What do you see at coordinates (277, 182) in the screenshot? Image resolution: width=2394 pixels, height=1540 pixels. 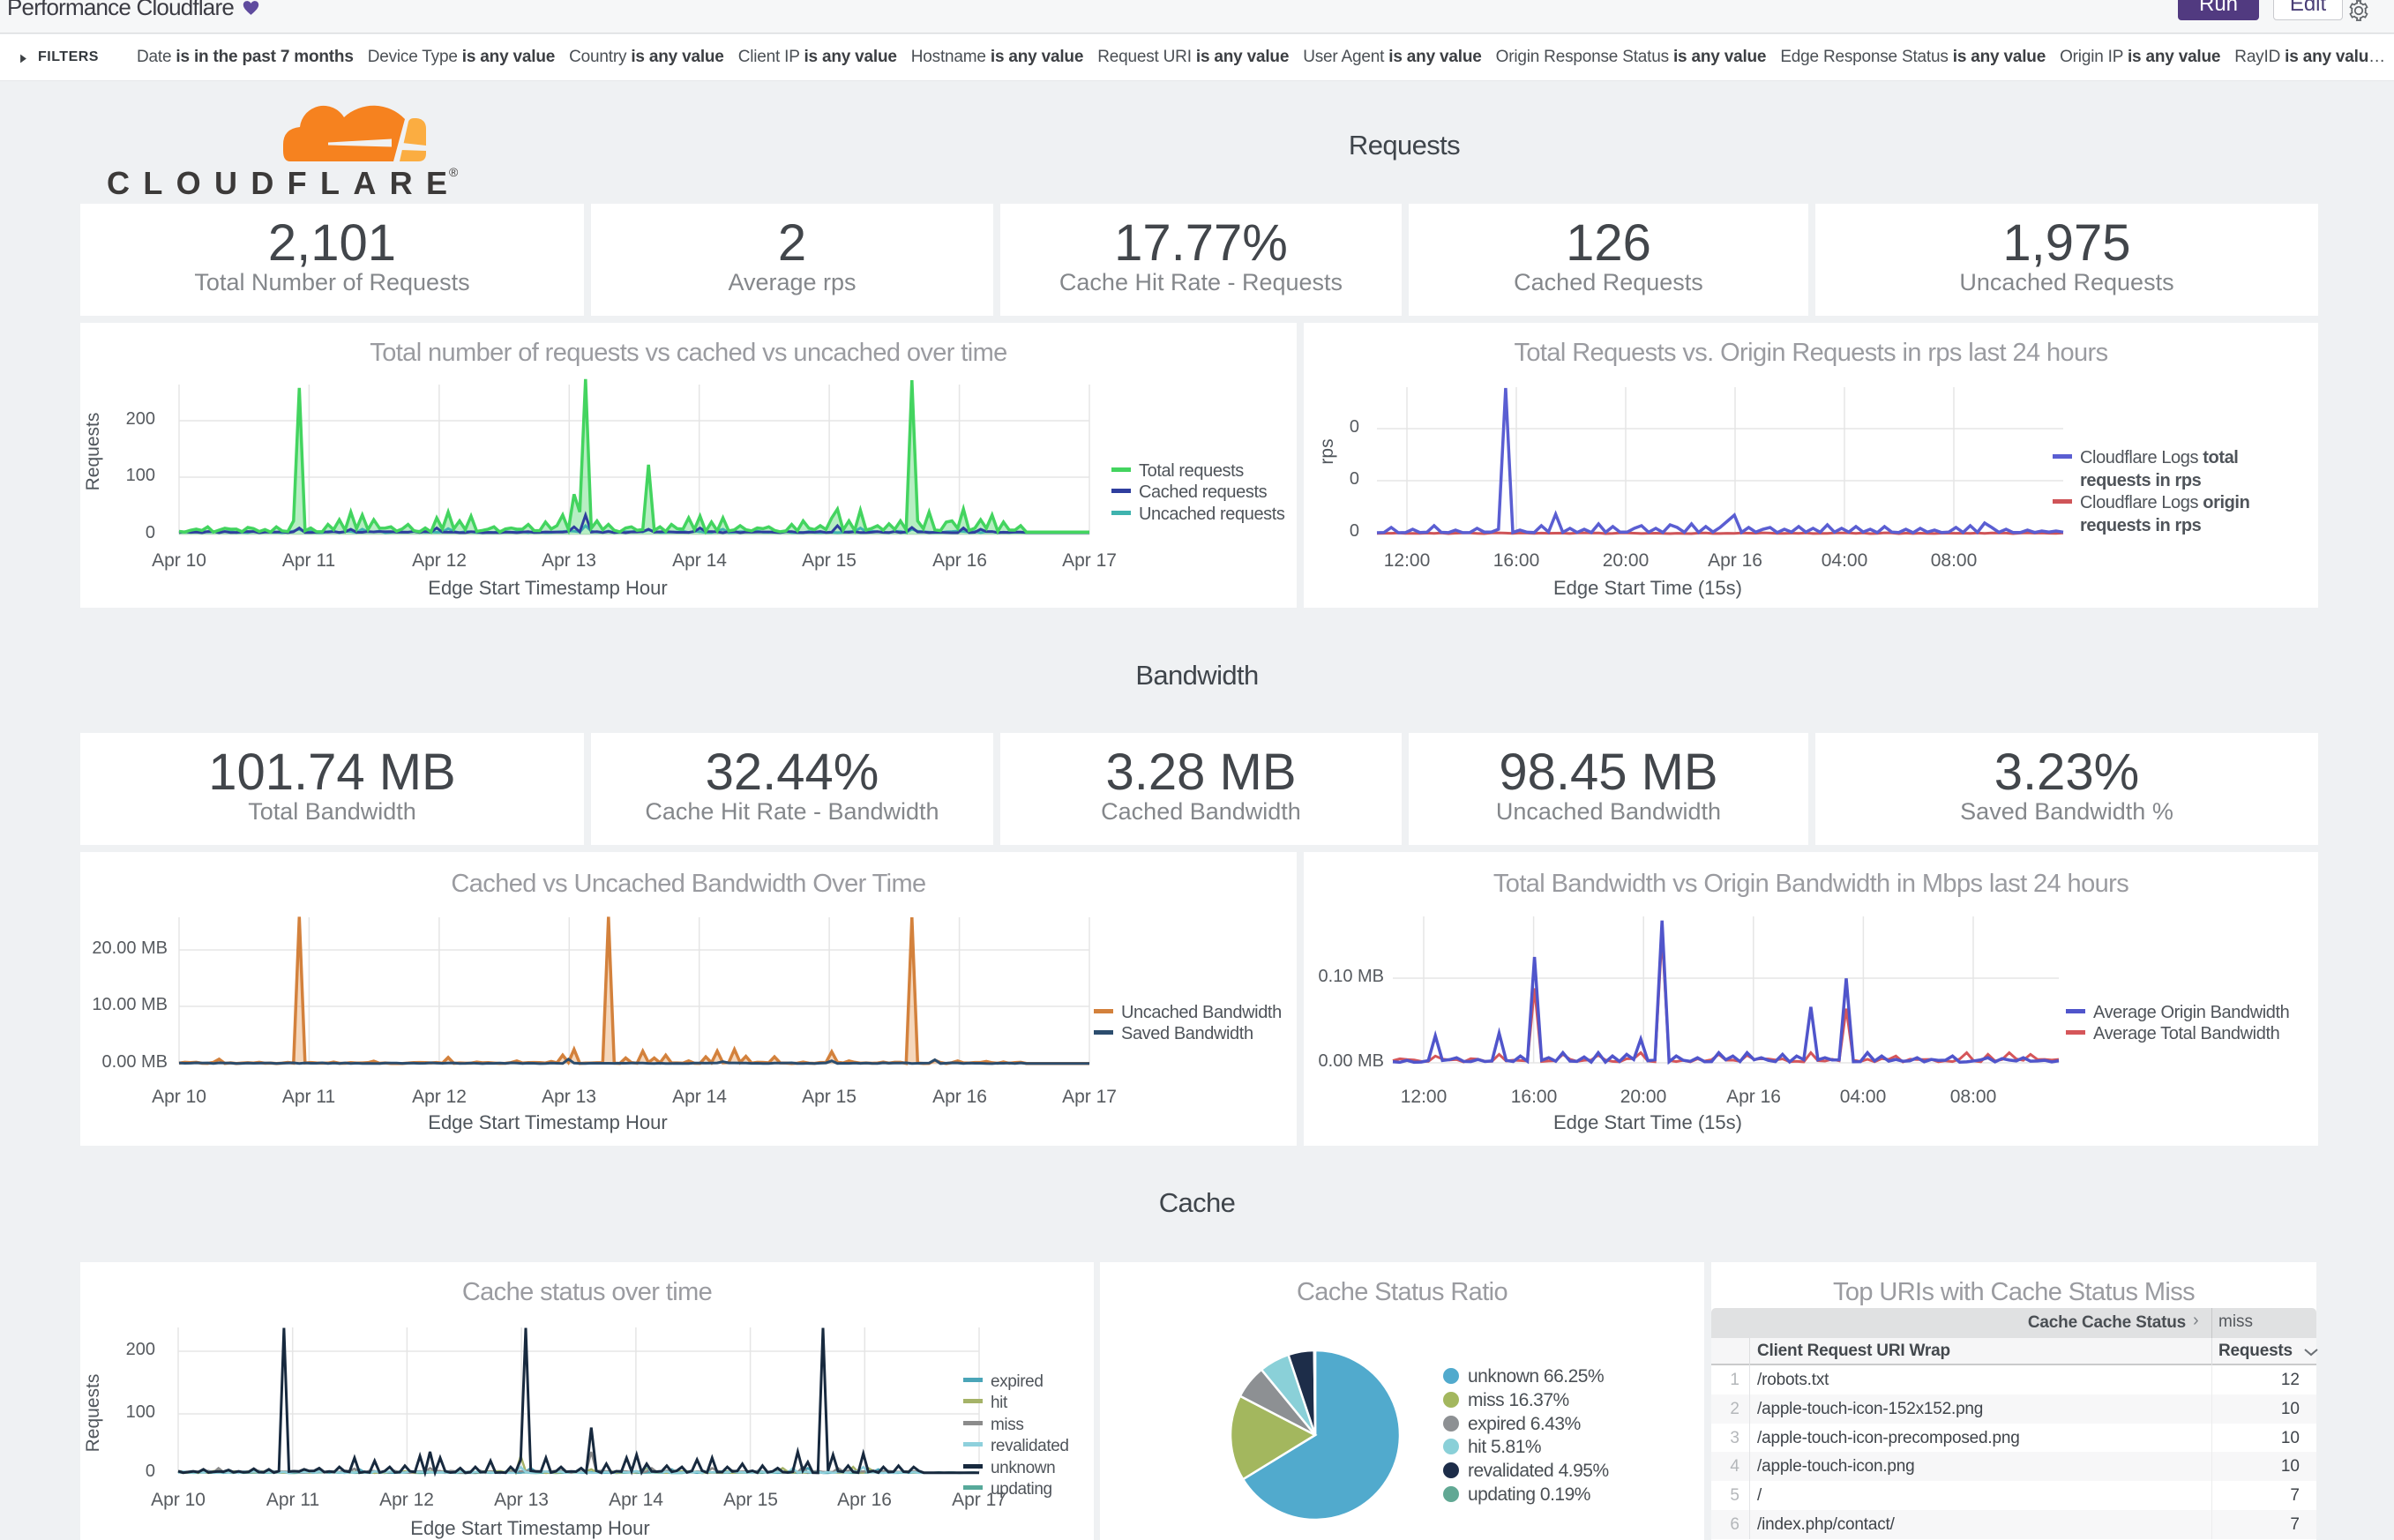 I see `svg-text: CLOUDFLARE` at bounding box center [277, 182].